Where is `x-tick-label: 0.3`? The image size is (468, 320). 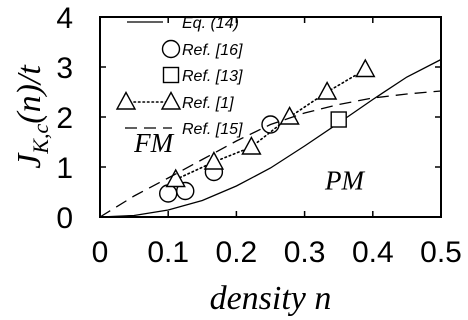 x-tick-label: 0.3 is located at coordinates (305, 252).